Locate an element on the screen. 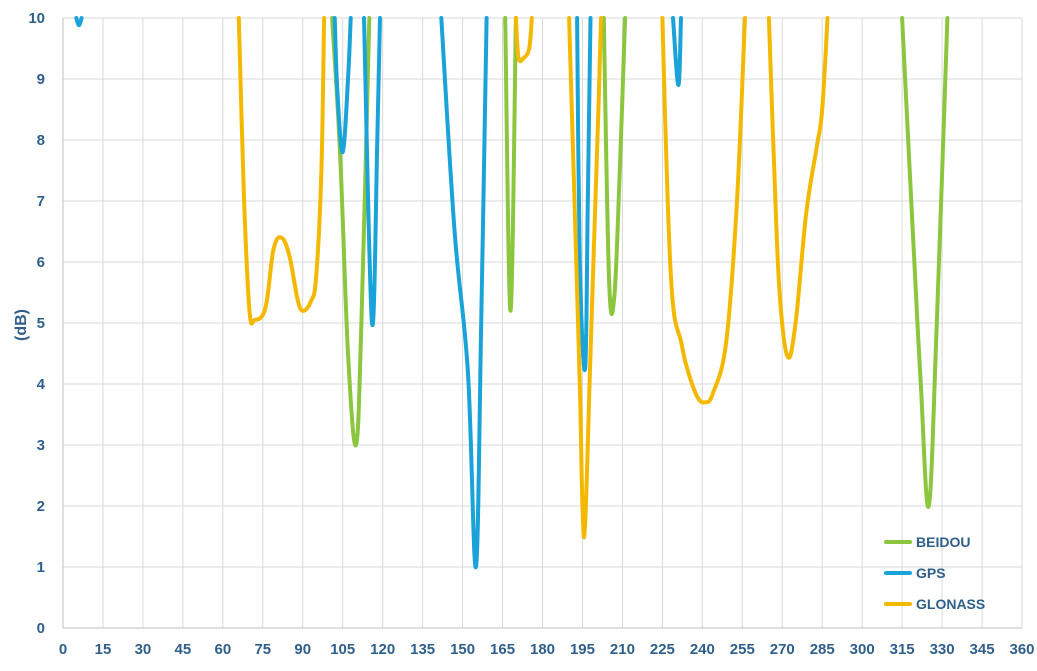  y-tick-label: 1 is located at coordinates (41, 567).